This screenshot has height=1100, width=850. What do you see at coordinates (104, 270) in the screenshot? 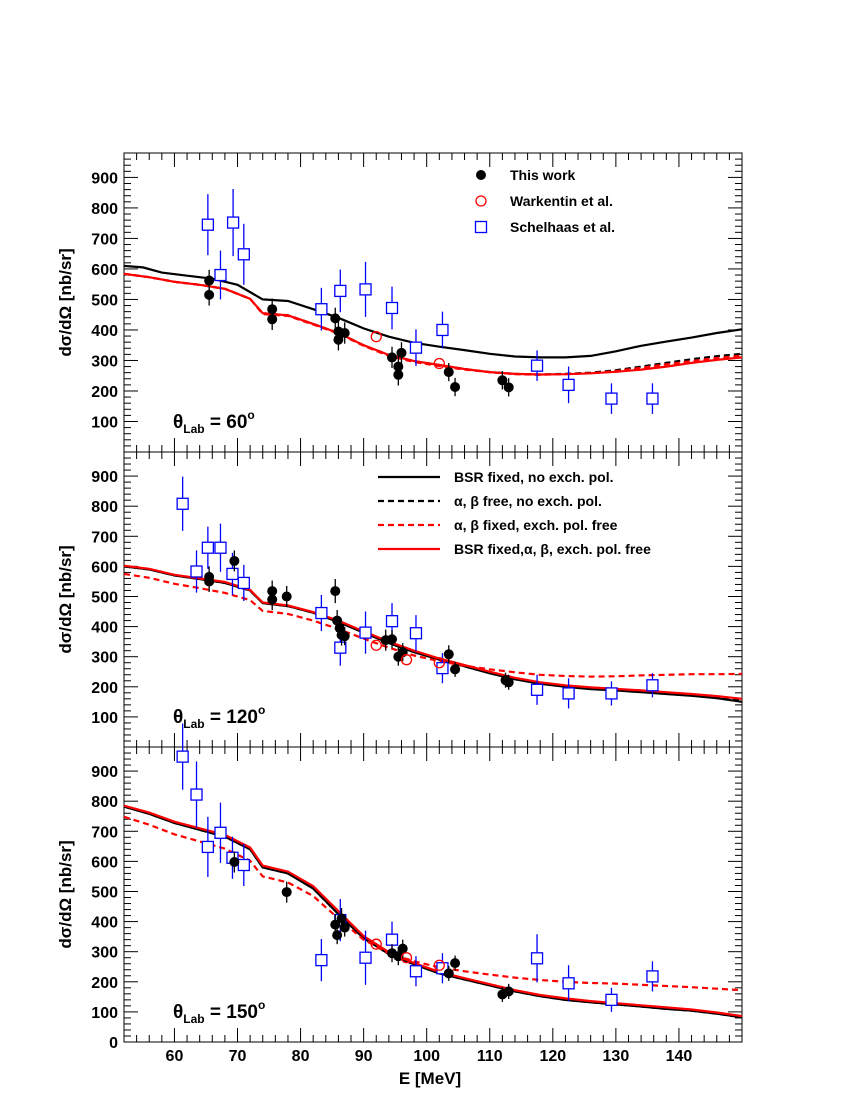
I see `y-tick-label: 600` at bounding box center [104, 270].